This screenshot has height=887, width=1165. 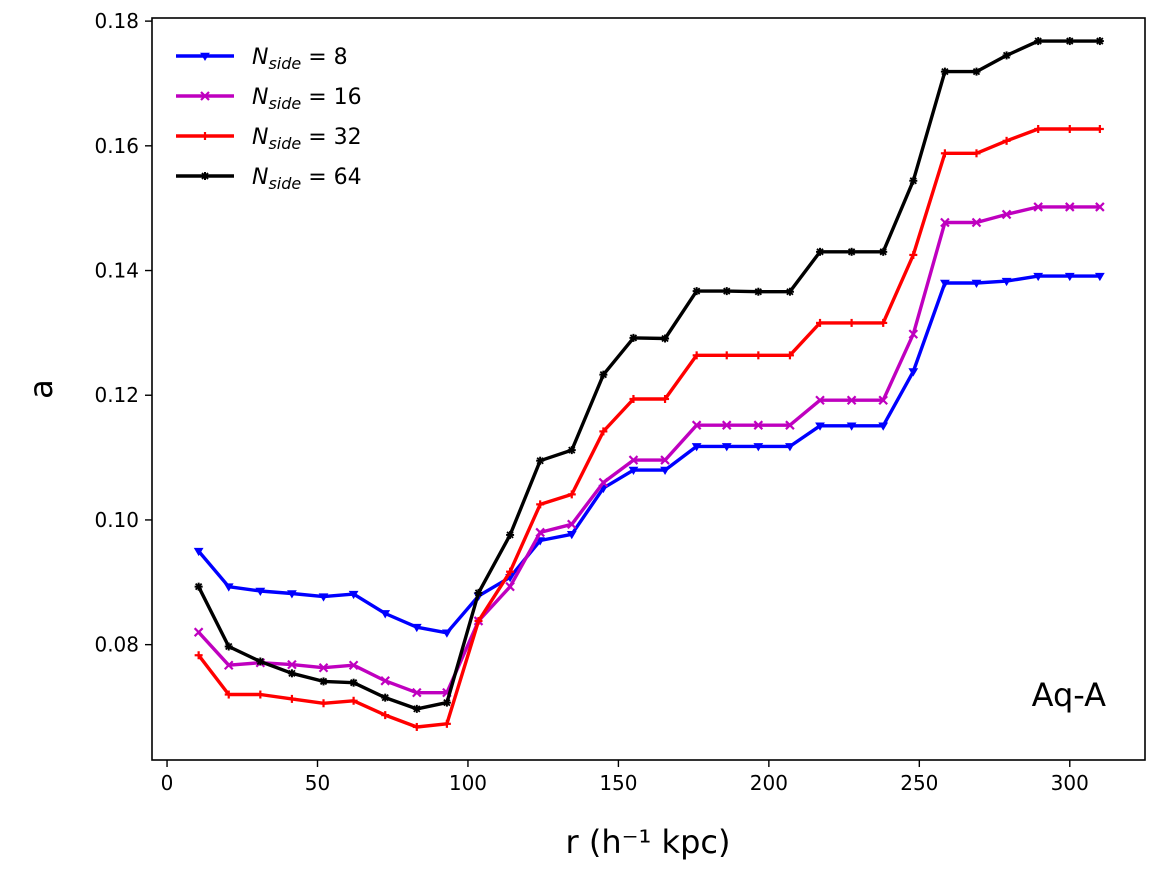 I want to click on x-tick-label: 150, so click(x=618, y=783).